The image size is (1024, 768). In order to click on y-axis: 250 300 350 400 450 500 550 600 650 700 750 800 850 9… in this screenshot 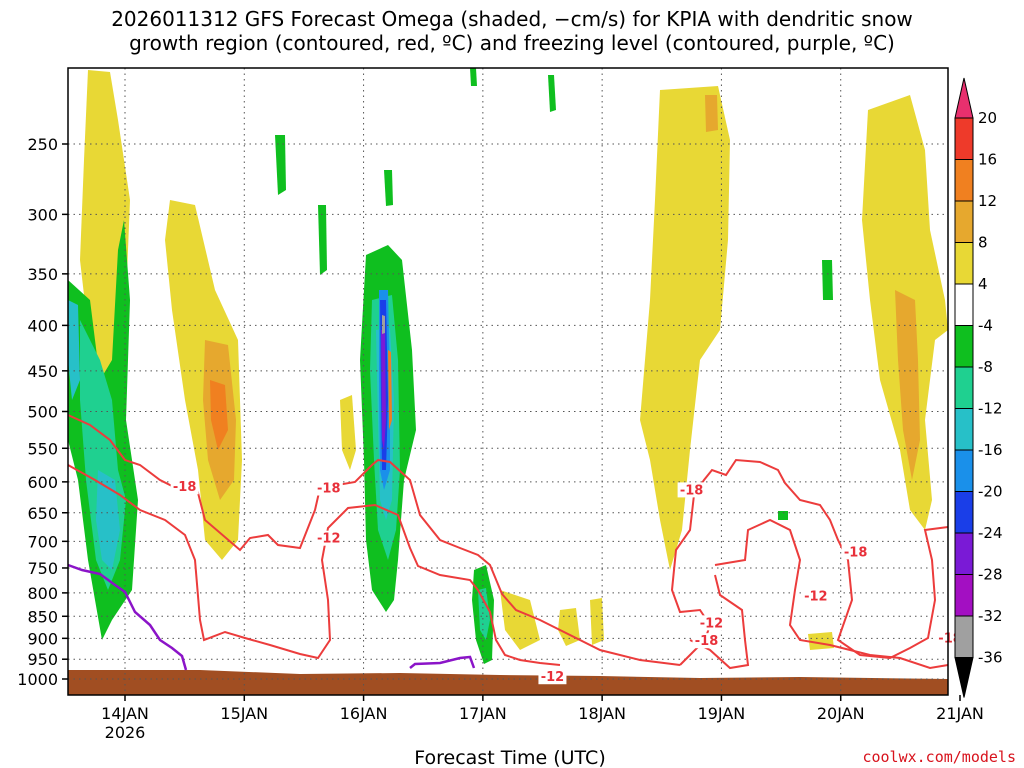, I will do `click(42, 412)`.